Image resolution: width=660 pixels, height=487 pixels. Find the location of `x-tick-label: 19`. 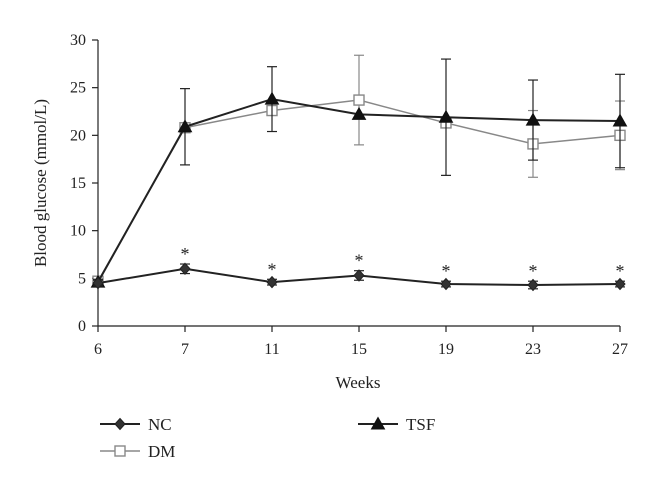

x-tick-label: 19 is located at coordinates (446, 349).